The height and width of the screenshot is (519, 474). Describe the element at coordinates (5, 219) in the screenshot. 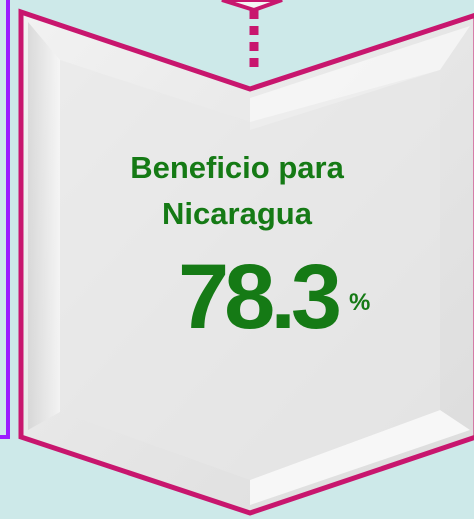

I see `left-box-edge` at that location.